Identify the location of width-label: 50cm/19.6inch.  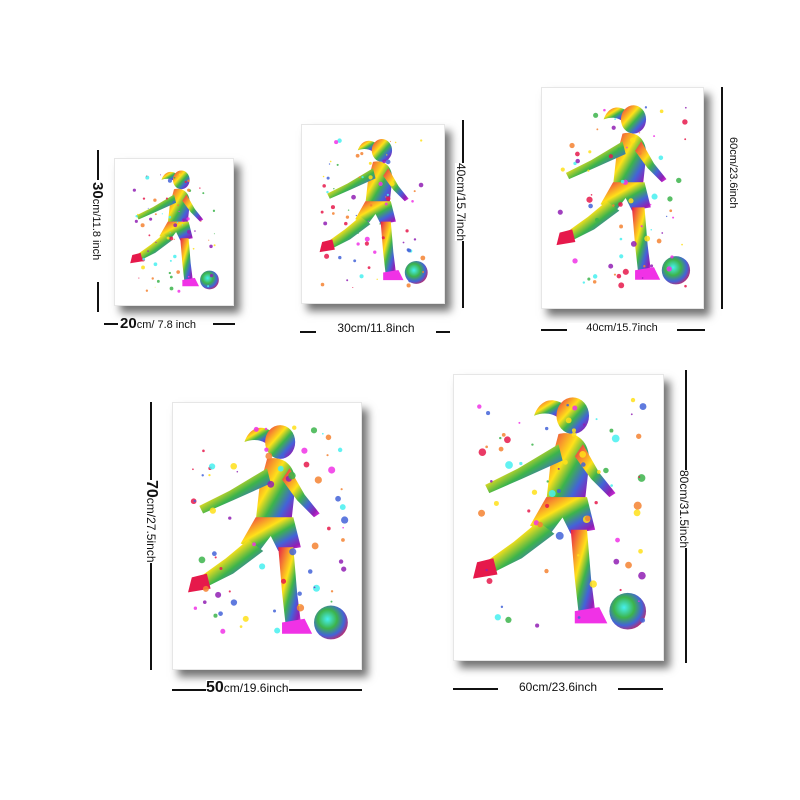
(247, 687).